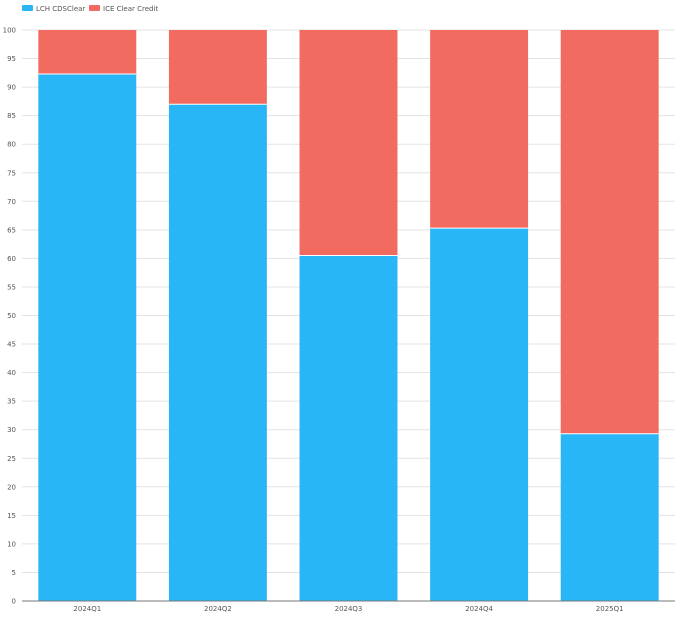 Image resolution: width=680 pixels, height=620 pixels. I want to click on legend: LCH CDSClear ICE Clear Credit, so click(90, 9).